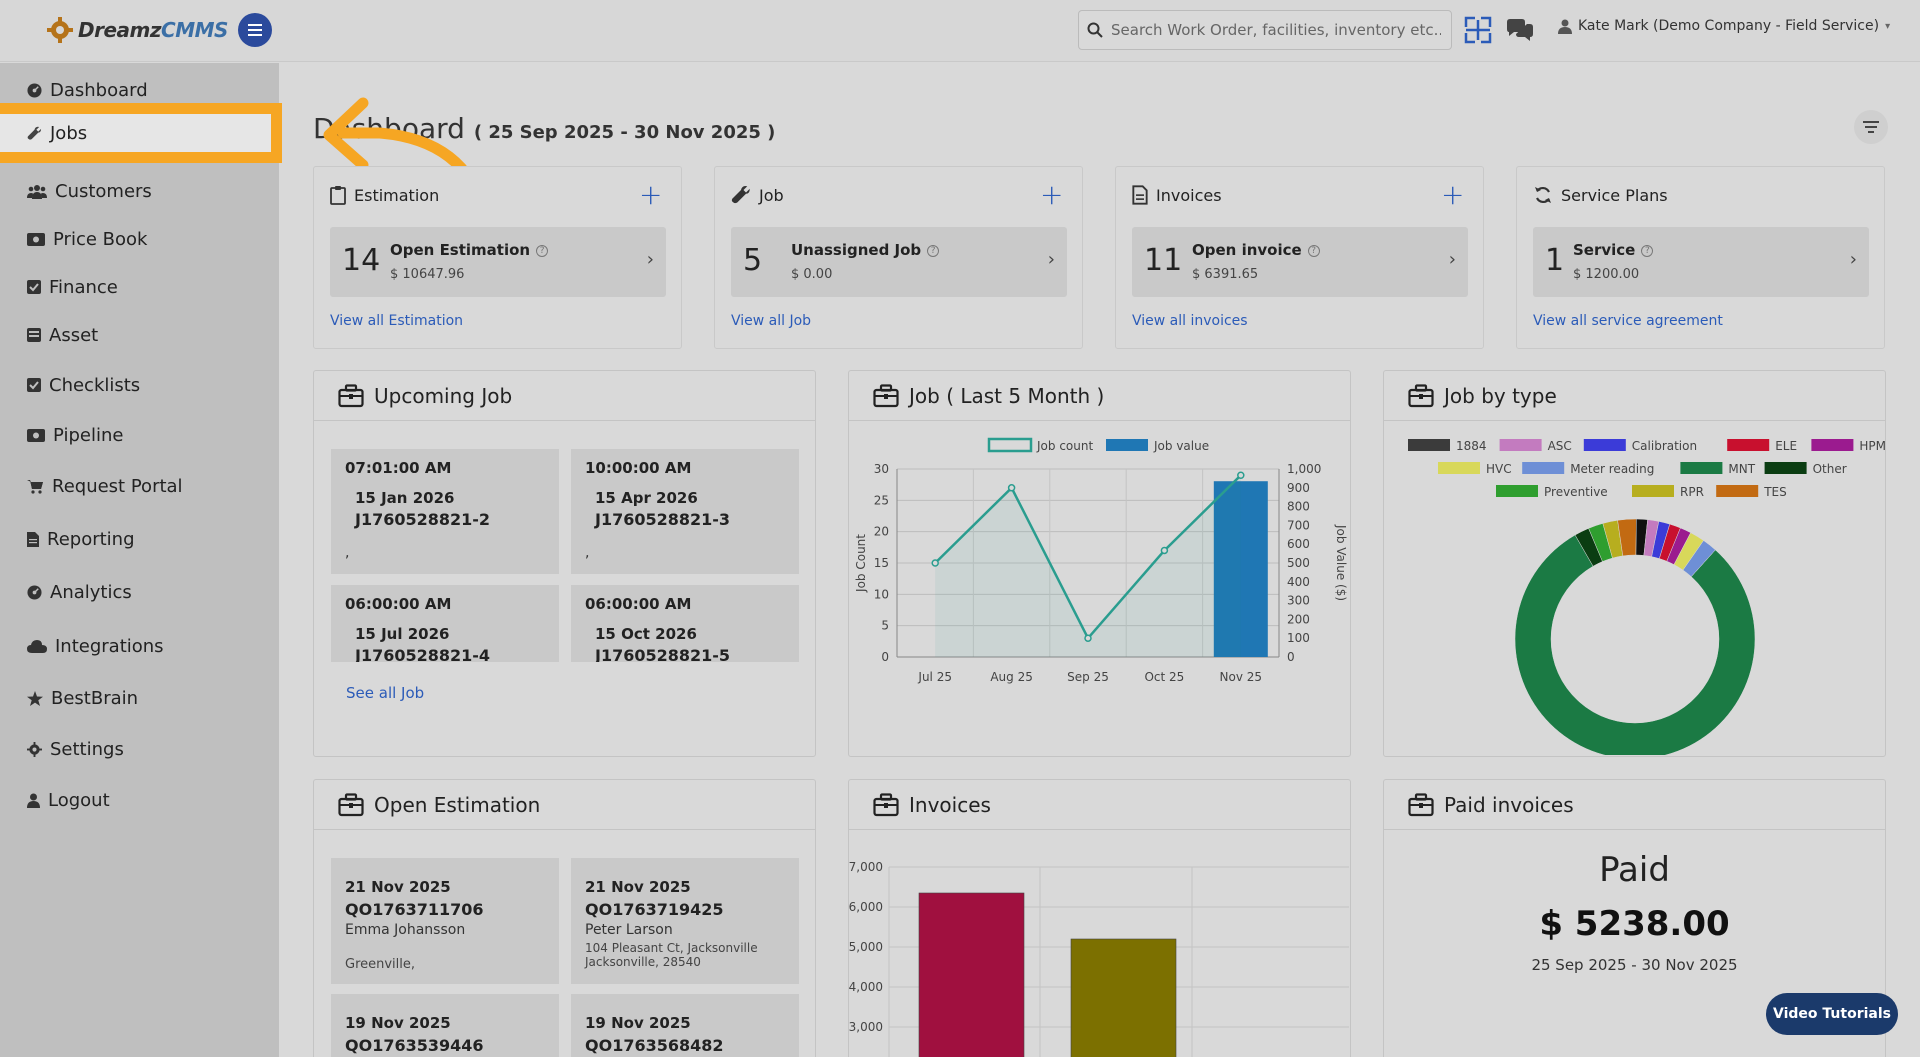 This screenshot has height=1057, width=1920. What do you see at coordinates (498, 262) in the screenshot?
I see `open-estimation-stat: 14 Open Estimation? $ 10647.96 ›` at bounding box center [498, 262].